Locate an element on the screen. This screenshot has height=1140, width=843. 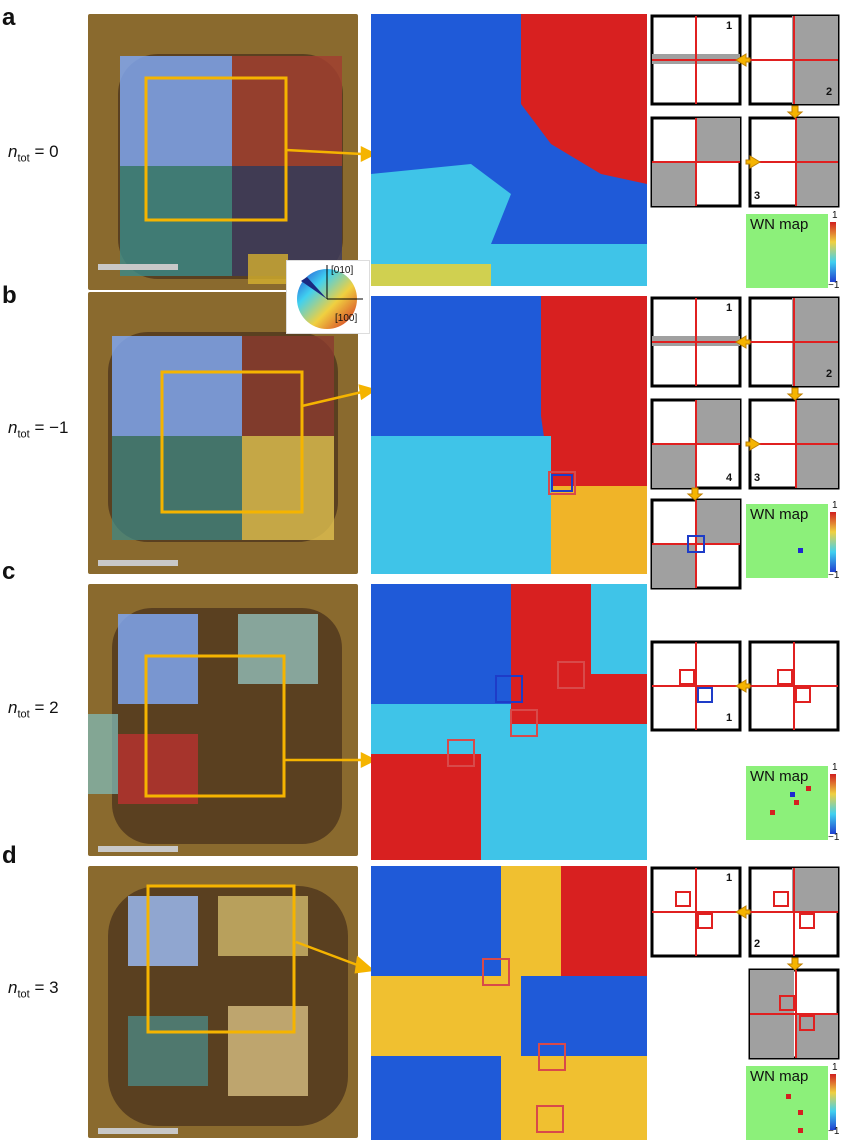
axis-100-label: [100] is located at coordinates (346, 318).